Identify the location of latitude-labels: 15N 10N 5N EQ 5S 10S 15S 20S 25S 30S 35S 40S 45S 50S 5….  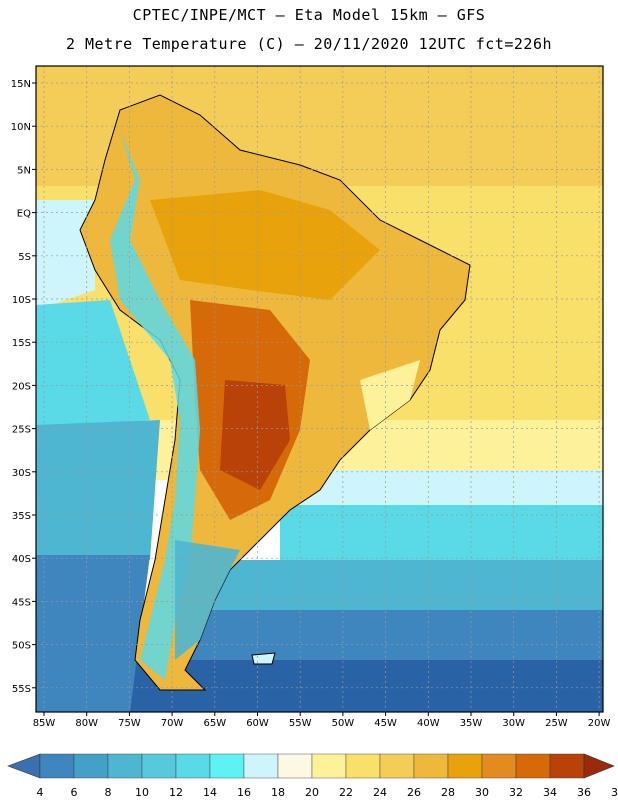
(23, 387).